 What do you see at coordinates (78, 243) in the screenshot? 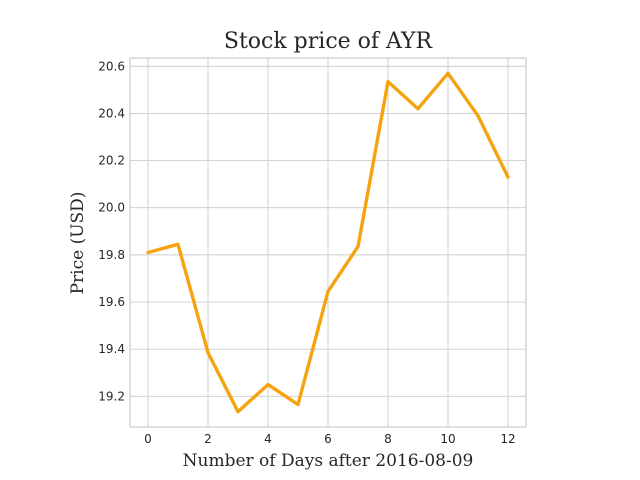
I see `y-axis-label: Price (USD)` at bounding box center [78, 243].